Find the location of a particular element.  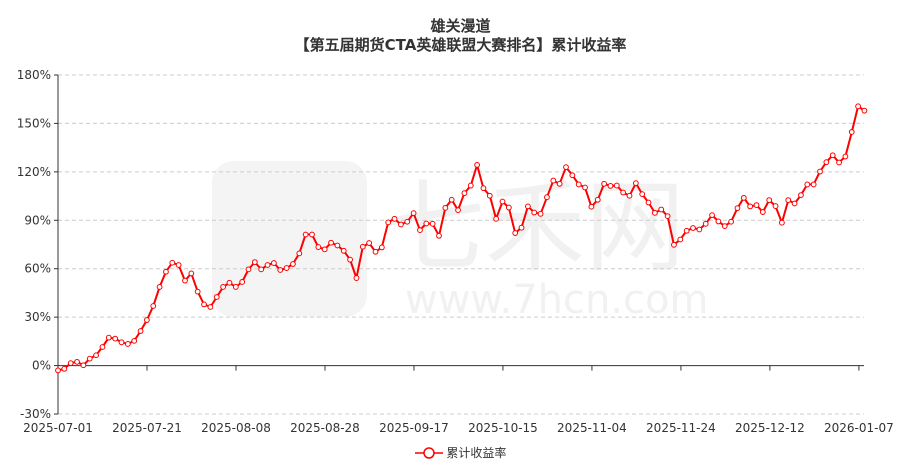

watermark-url-text: www.7hcn.com is located at coordinates (556, 300).